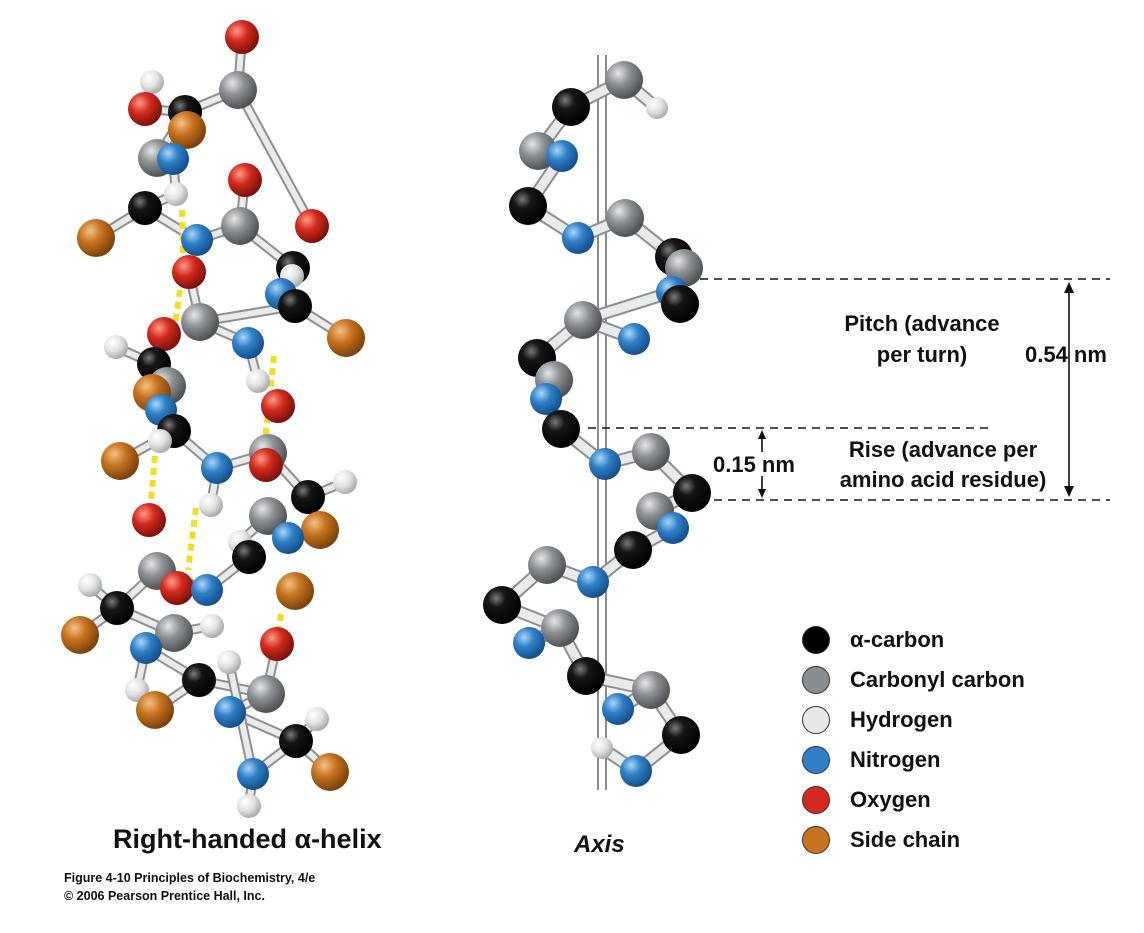 The image size is (1144, 933). Describe the element at coordinates (816, 800) in the screenshot. I see `oxygen-swatch-icon` at that location.